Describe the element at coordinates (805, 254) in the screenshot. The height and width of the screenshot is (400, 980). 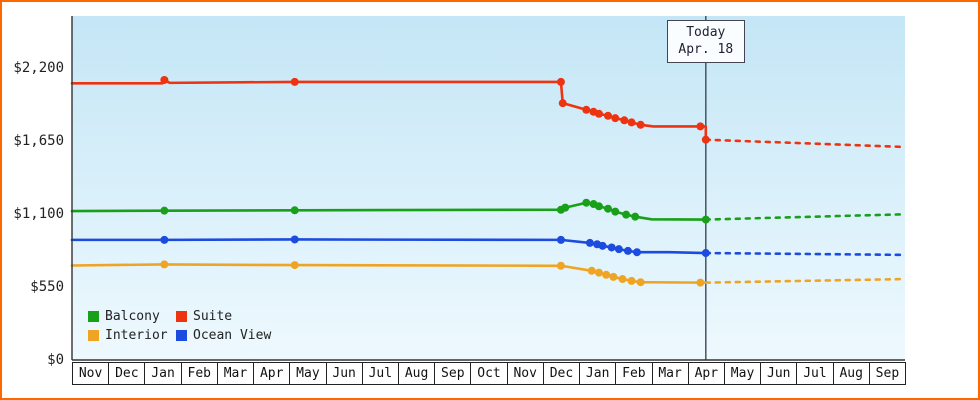
I see `series-ocean-view-forecast-line` at that location.